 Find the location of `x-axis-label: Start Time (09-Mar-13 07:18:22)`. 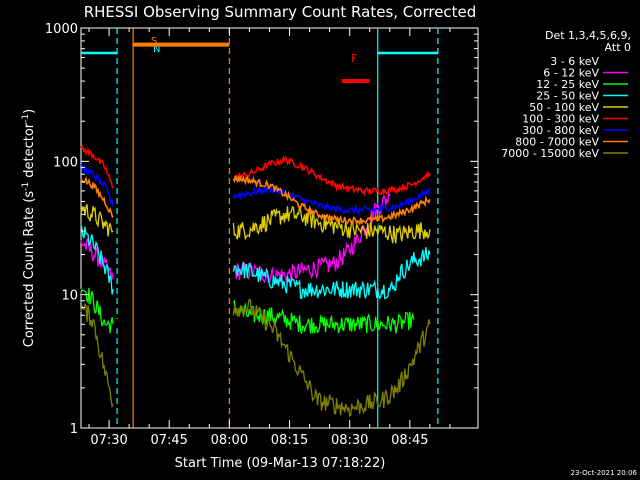

x-axis-label: Start Time (09-Mar-13 07:18:22) is located at coordinates (280, 463).